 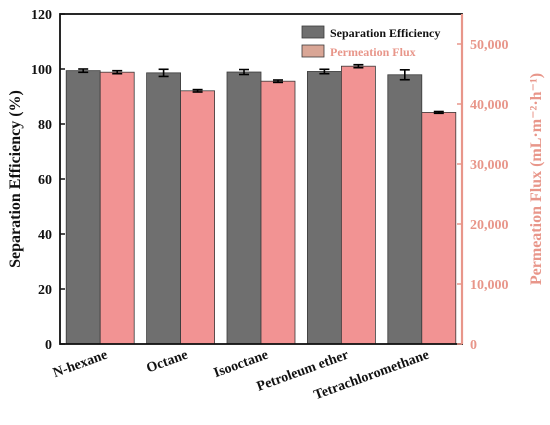 What do you see at coordinates (473, 345) in the screenshot?
I see `right-tick-label-0: 0` at bounding box center [473, 345].